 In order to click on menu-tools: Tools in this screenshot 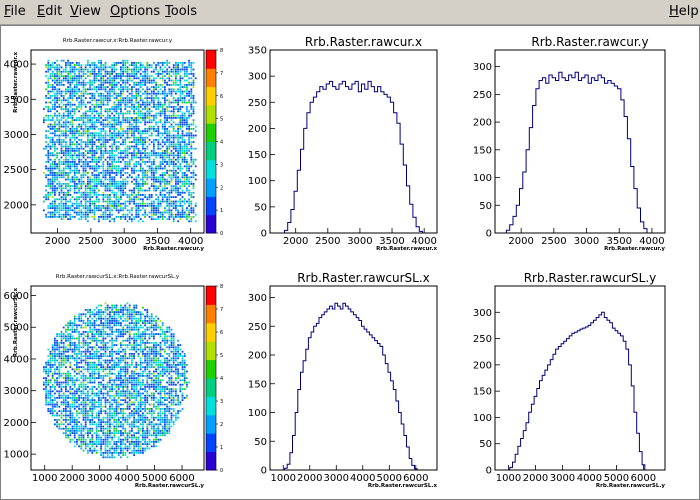, I will do `click(181, 11)`.